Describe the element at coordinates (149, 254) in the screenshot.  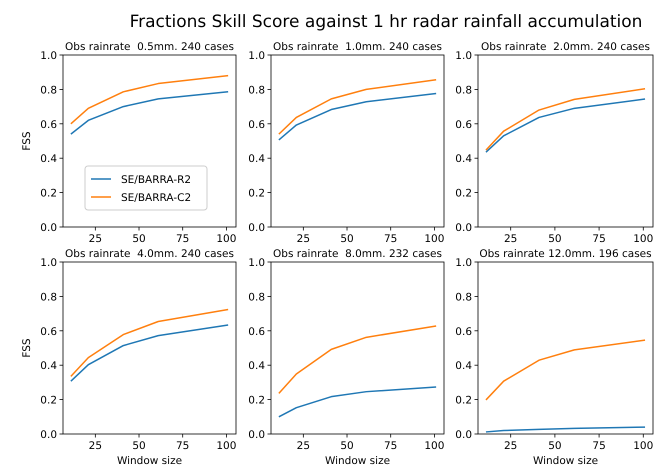
I see `chart-title: Obs rainrate 4.0mm. 240 cases` at that location.